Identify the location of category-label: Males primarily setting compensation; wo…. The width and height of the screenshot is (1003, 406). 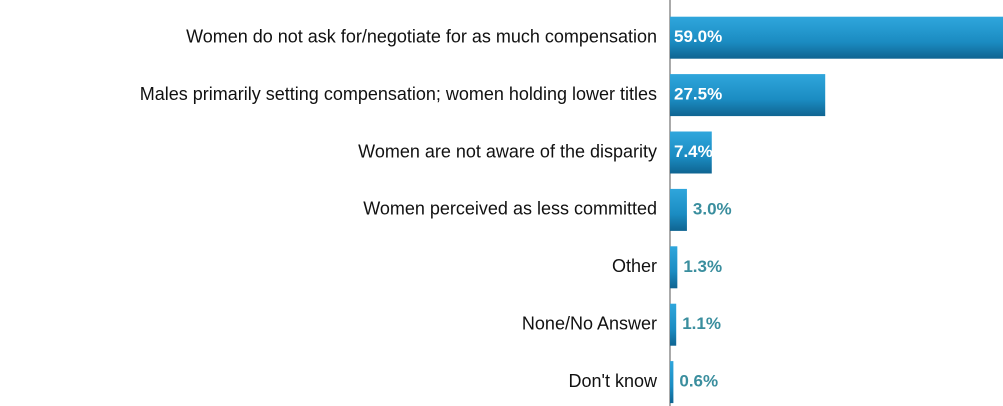
(398, 94).